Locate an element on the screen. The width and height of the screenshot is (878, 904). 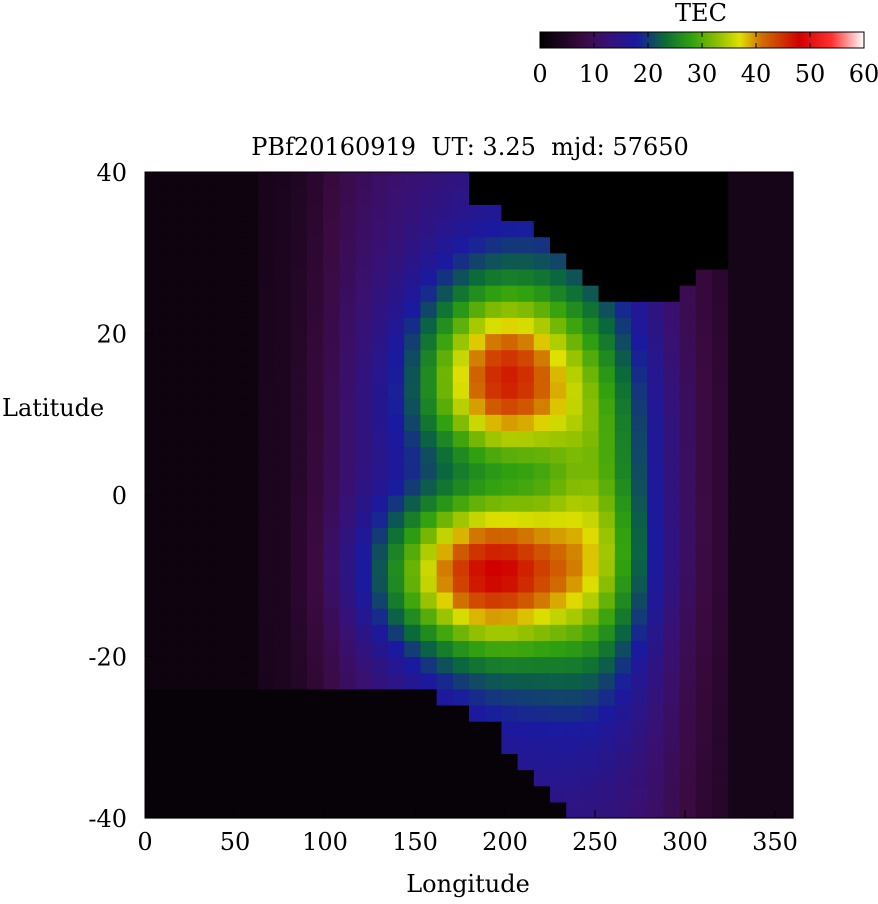
x-tick-label: 100 is located at coordinates (325, 842).